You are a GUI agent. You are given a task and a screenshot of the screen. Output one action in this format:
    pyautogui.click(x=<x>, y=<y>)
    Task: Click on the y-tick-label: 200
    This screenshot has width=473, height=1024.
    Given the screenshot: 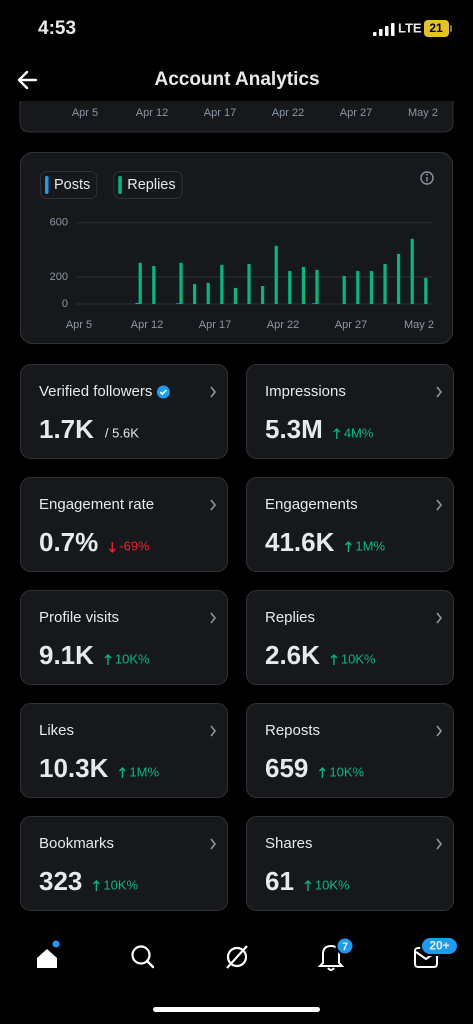 What is the action you would take?
    pyautogui.click(x=59, y=277)
    